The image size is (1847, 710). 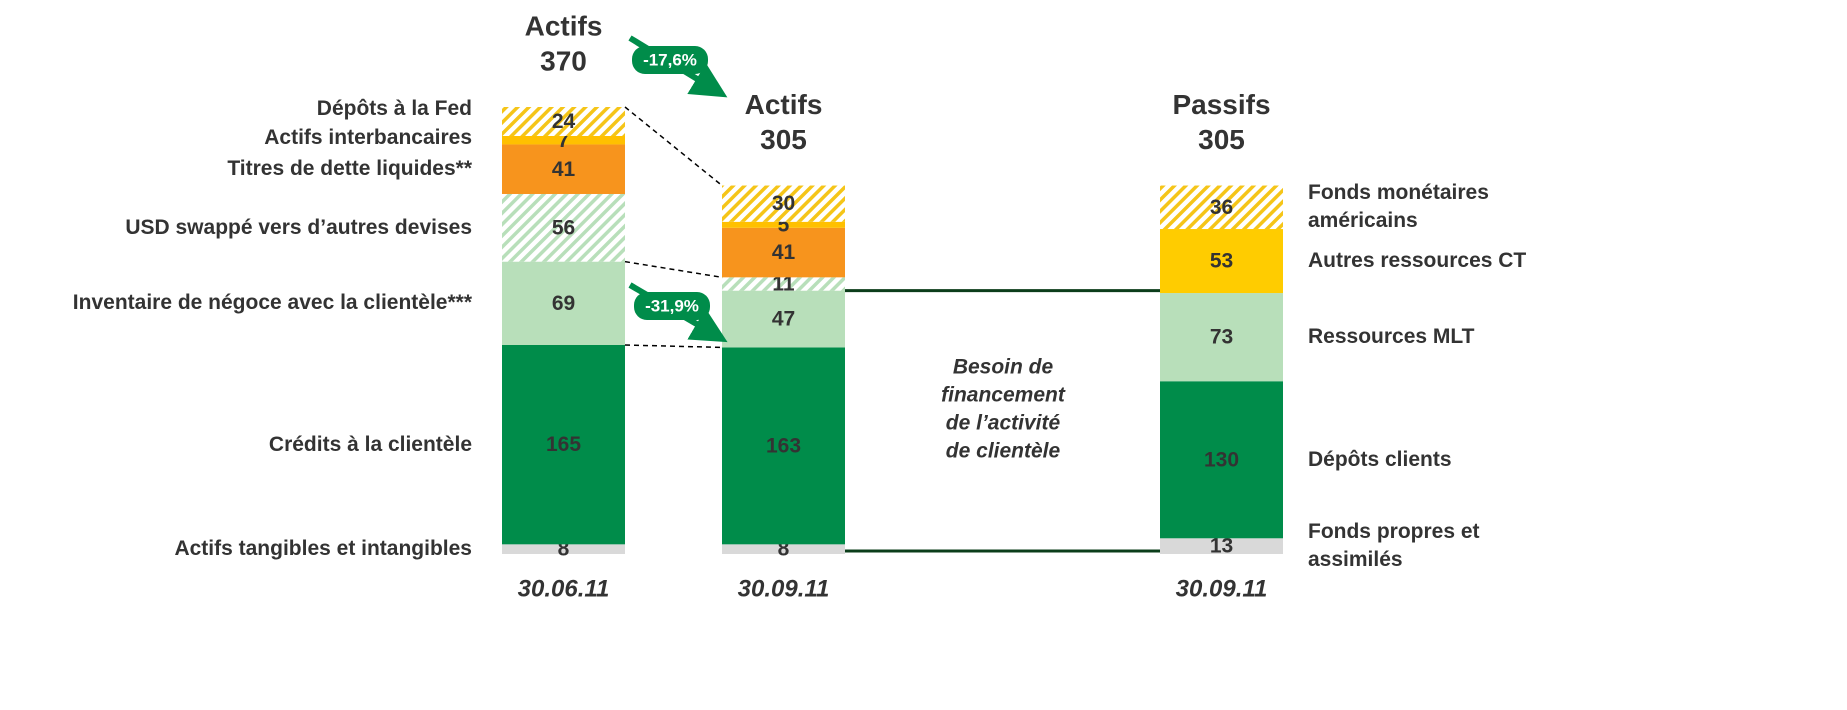 What do you see at coordinates (1003, 451) in the screenshot?
I see `annotation: de clientèle` at bounding box center [1003, 451].